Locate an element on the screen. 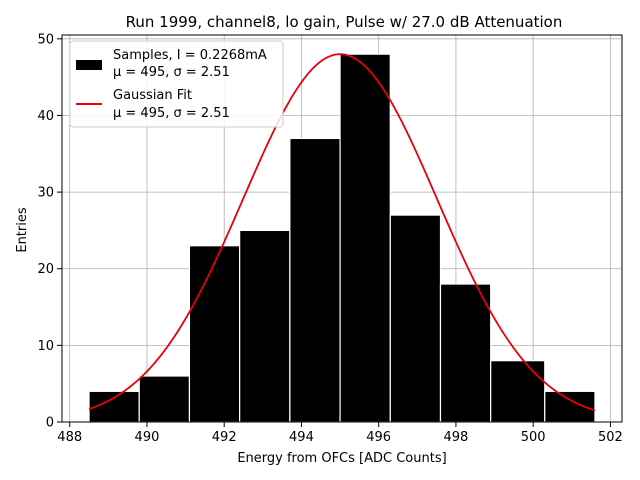 Image resolution: width=640 pixels, height=480 pixels. y-tick-label: 0 is located at coordinates (50, 423).